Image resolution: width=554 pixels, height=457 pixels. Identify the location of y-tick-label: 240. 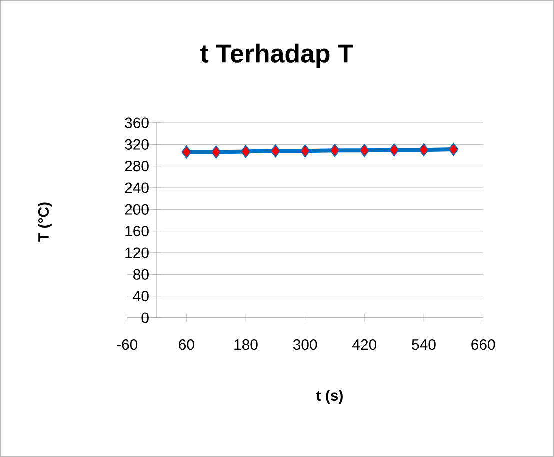
(137, 188).